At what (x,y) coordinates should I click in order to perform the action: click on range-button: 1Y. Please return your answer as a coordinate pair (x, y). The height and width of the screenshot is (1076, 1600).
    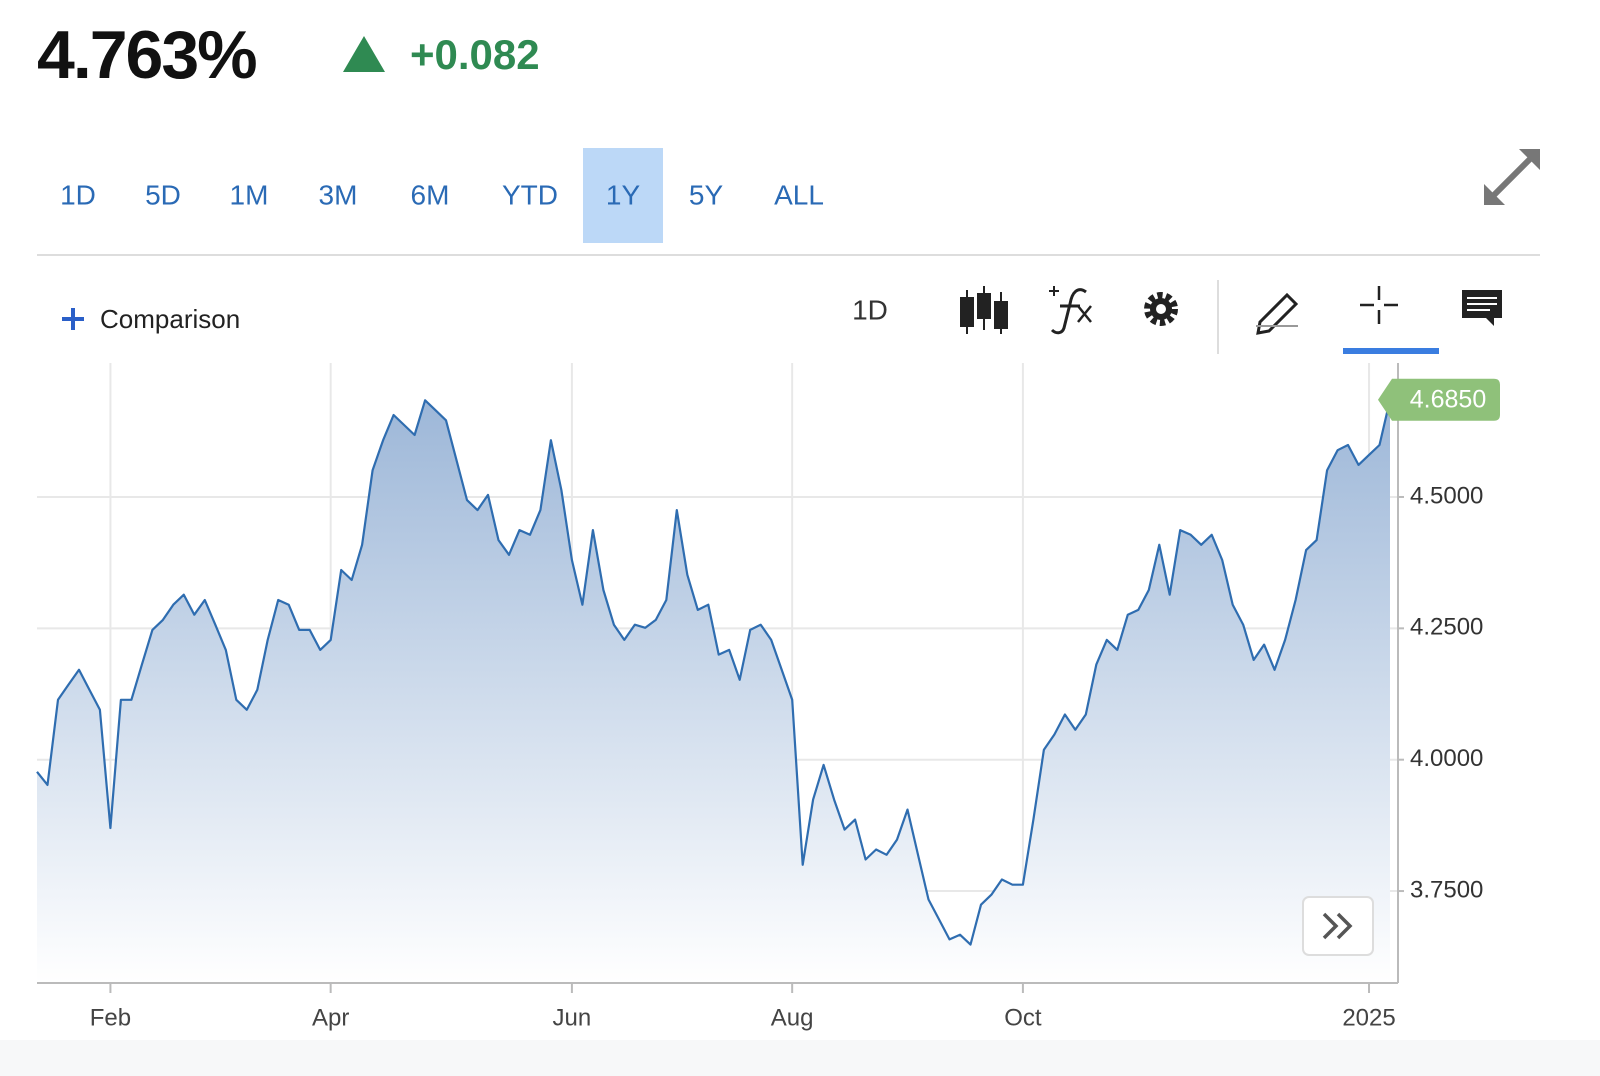
    Looking at the image, I should click on (623, 194).